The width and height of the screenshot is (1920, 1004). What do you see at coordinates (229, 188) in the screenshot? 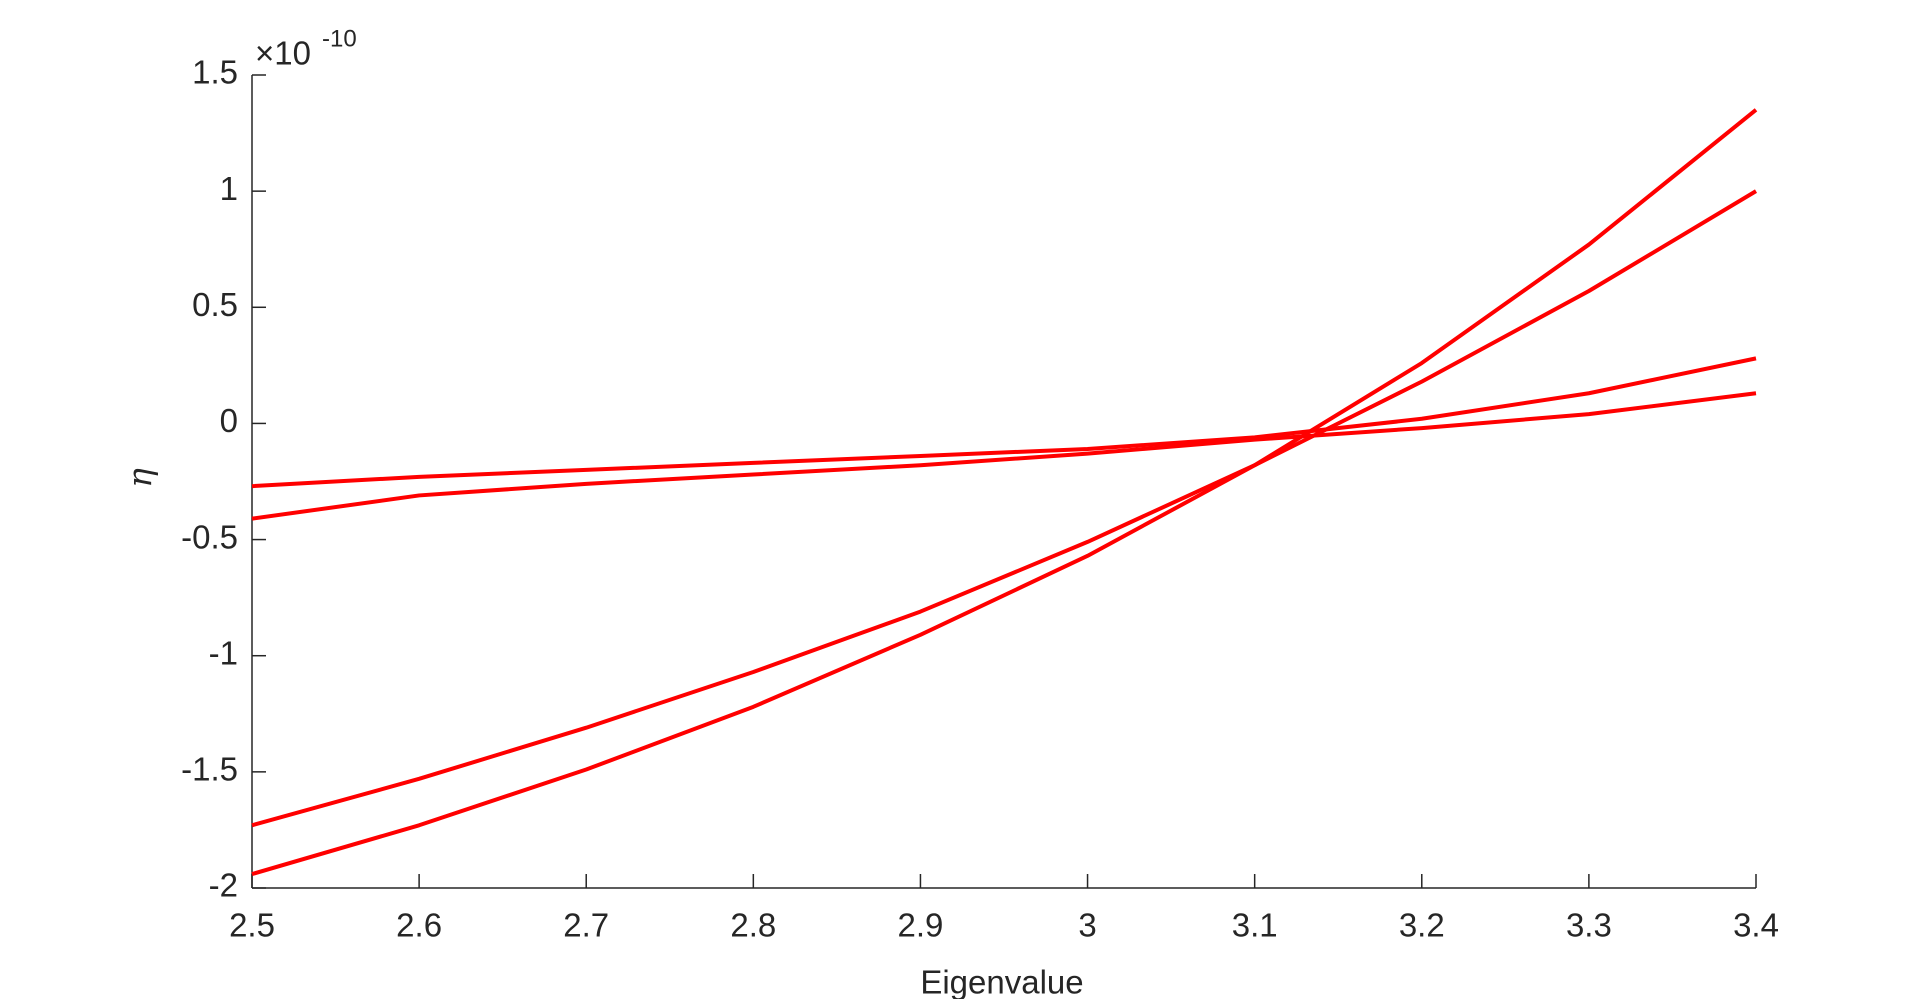
I see `y-tick-label: 1` at bounding box center [229, 188].